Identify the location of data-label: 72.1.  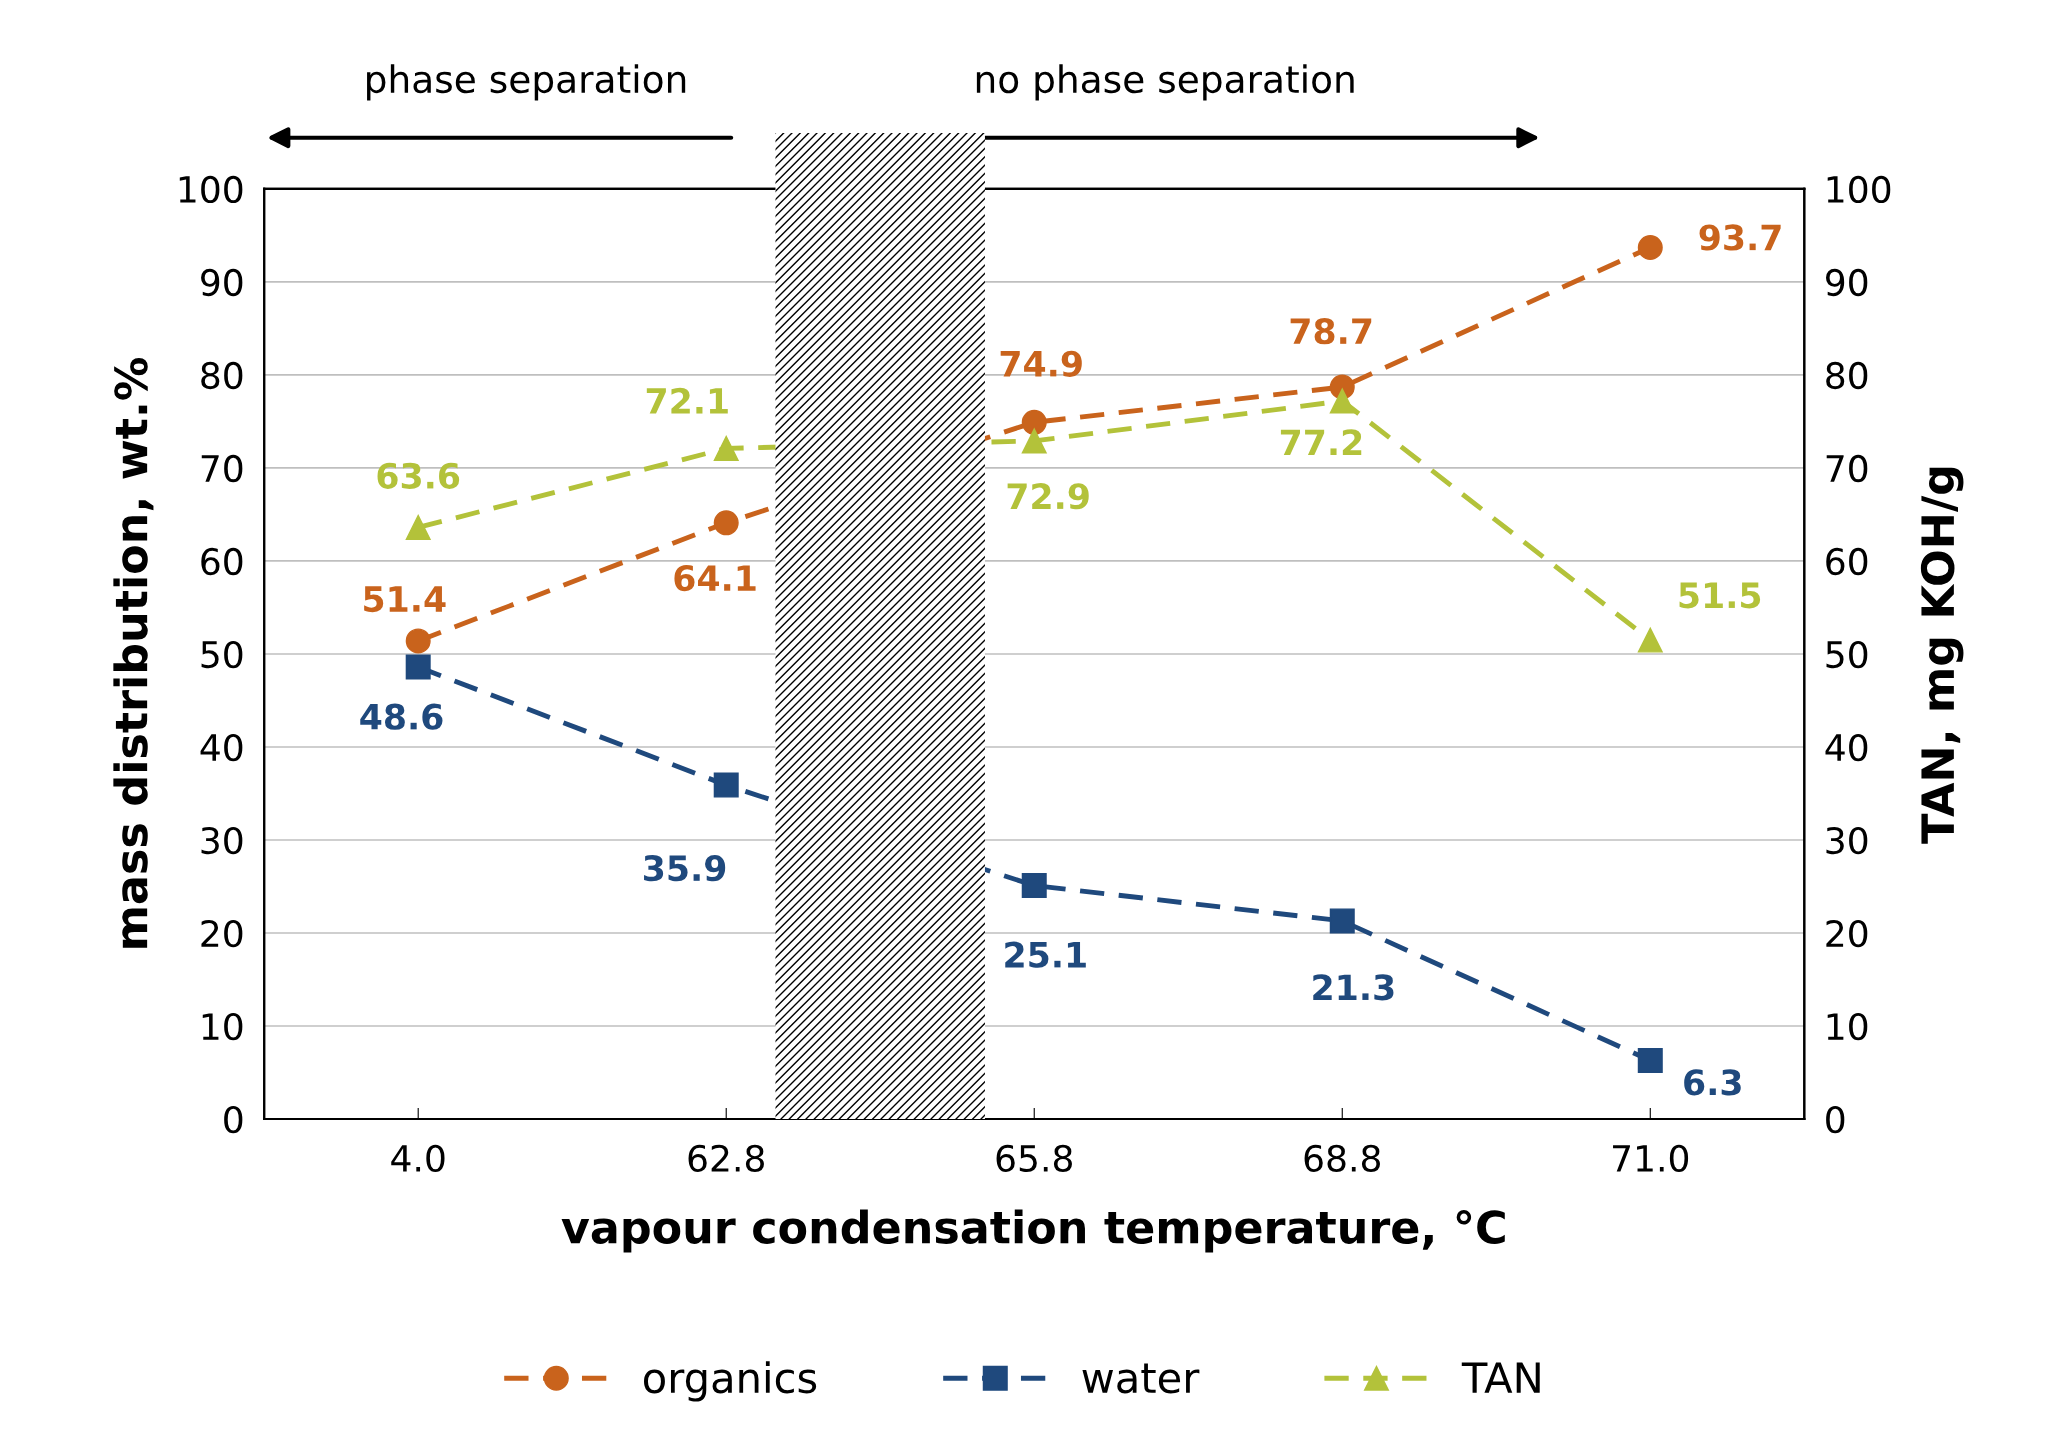
(687, 400).